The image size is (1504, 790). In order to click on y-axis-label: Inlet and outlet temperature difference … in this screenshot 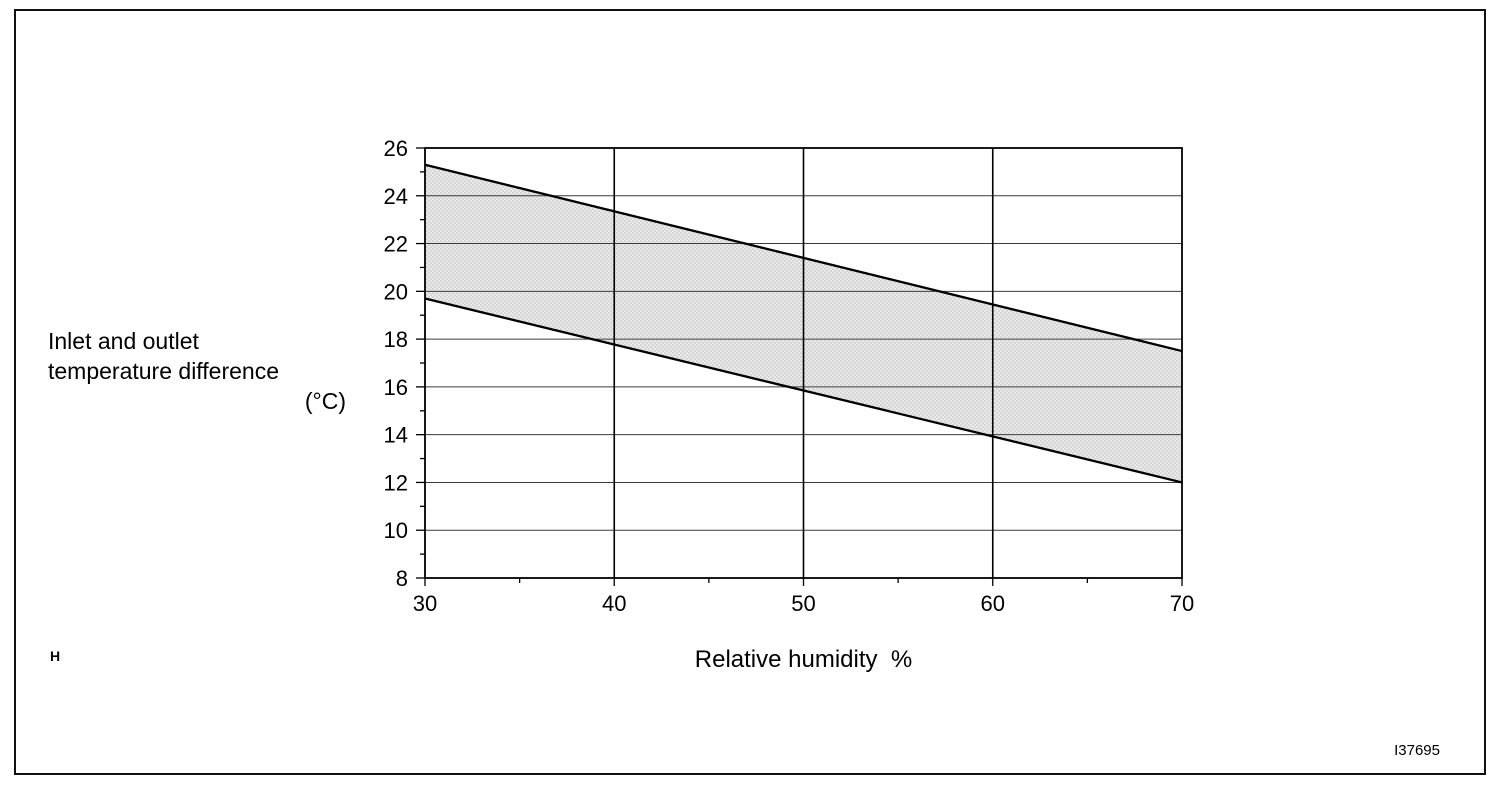, I will do `click(199, 371)`.